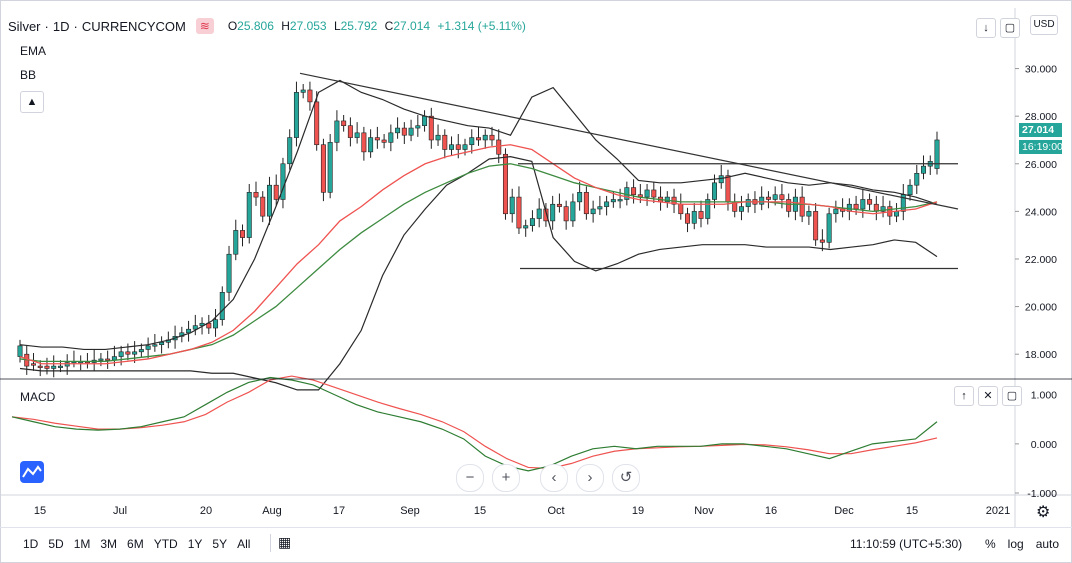 Image resolution: width=1072 pixels, height=563 pixels. What do you see at coordinates (33, 51) in the screenshot?
I see `ema-indicator-label: EMA` at bounding box center [33, 51].